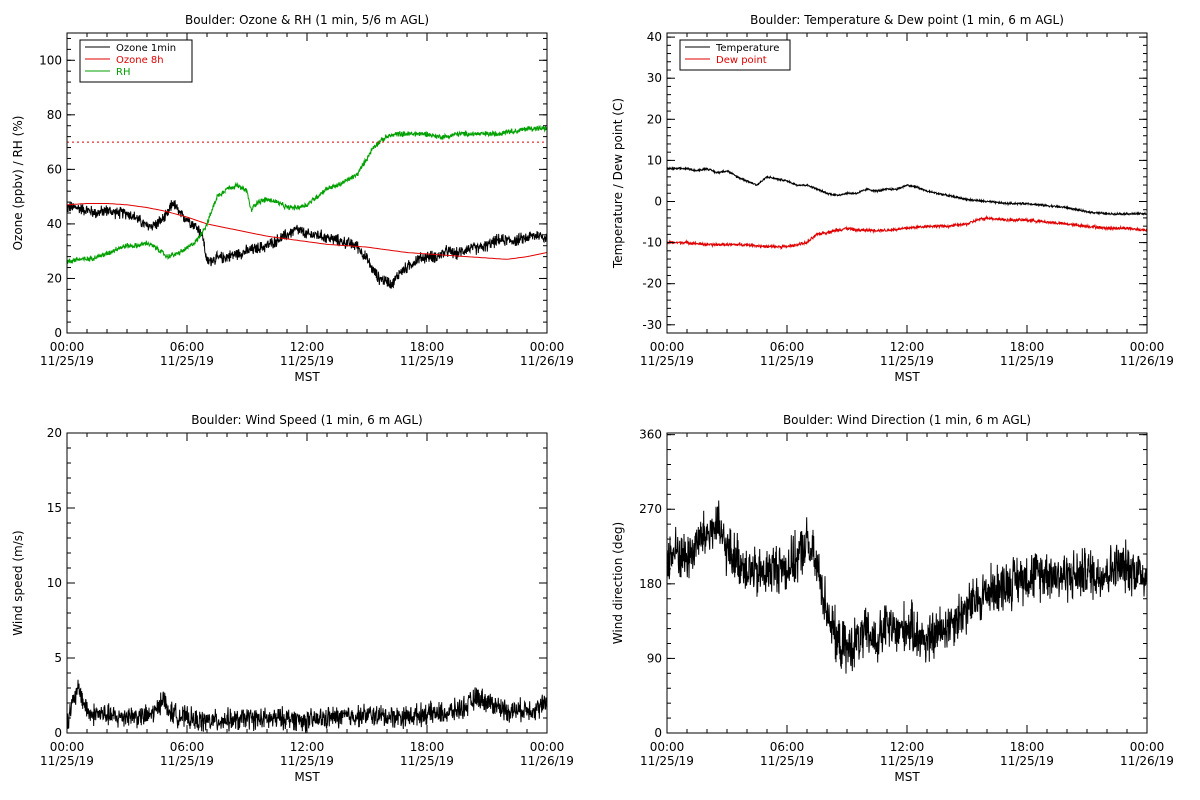  What do you see at coordinates (140, 60) in the screenshot?
I see `legend-entry: Ozone 8h` at bounding box center [140, 60].